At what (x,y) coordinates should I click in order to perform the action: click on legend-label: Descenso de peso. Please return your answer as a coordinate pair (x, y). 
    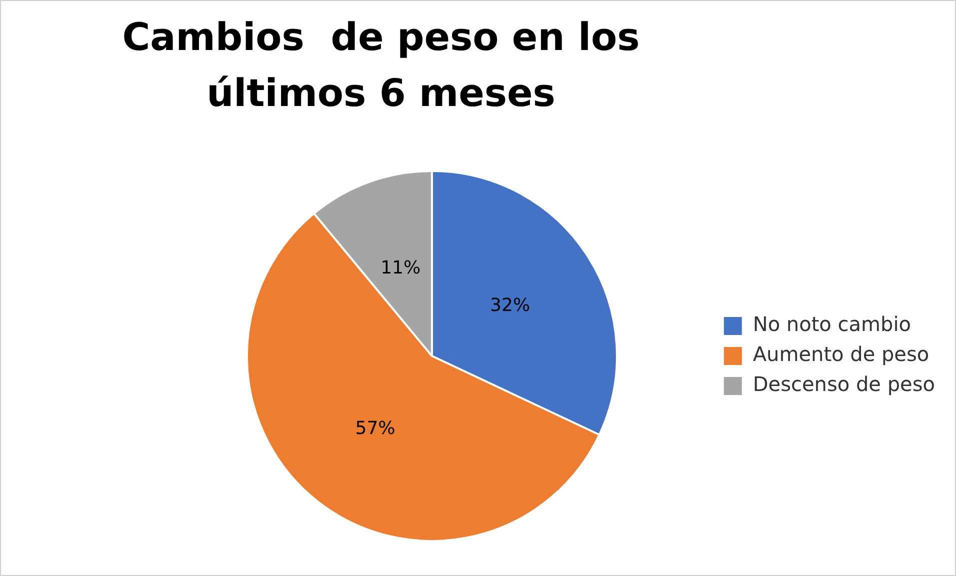
    Looking at the image, I should click on (844, 384).